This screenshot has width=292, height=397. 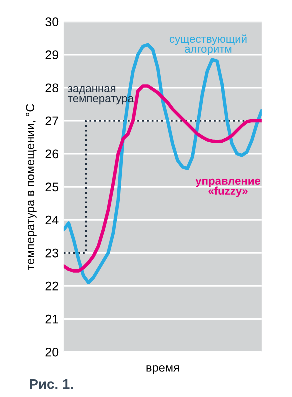 What do you see at coordinates (52, 22) in the screenshot?
I see `y-tick-label: 30` at bounding box center [52, 22].